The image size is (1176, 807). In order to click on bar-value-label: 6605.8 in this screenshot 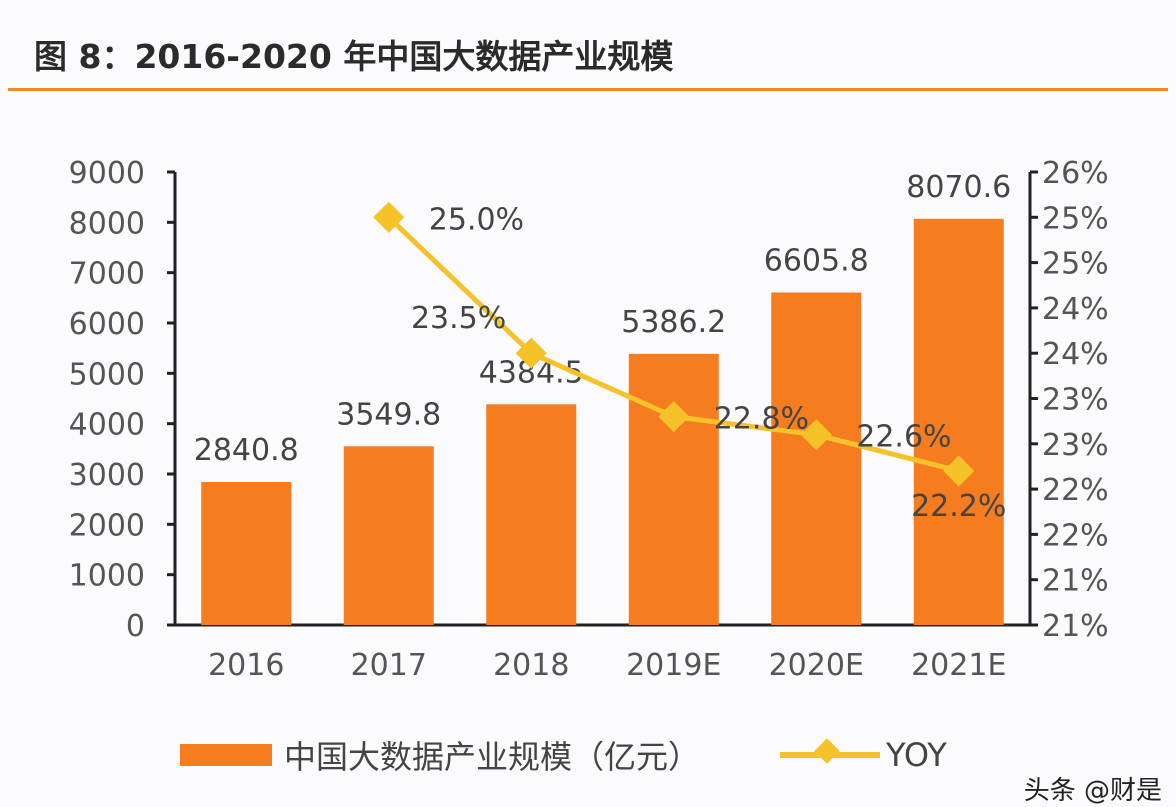, I will do `click(816, 261)`.